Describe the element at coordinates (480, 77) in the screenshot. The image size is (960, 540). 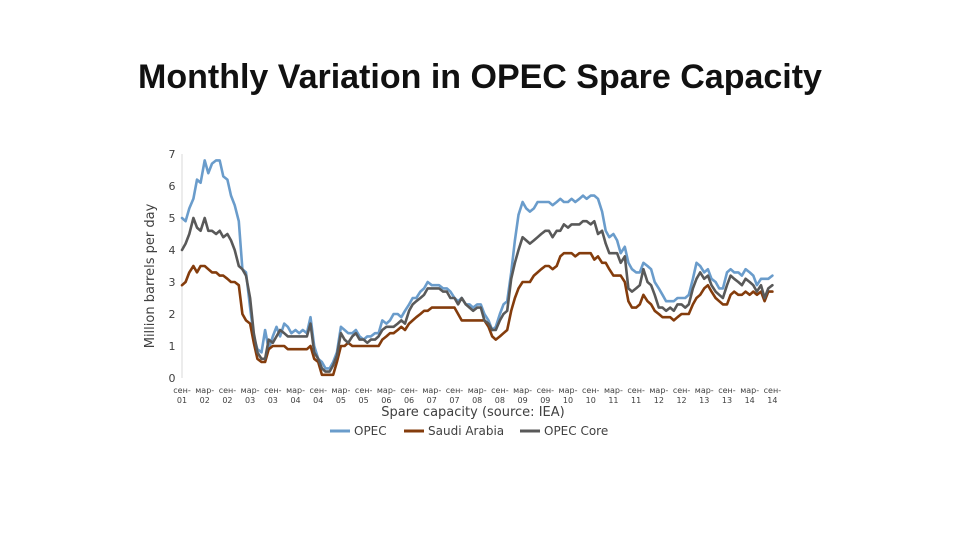
I see `slide-title: Monthly Variation in OPEC Spare Capacity` at that location.